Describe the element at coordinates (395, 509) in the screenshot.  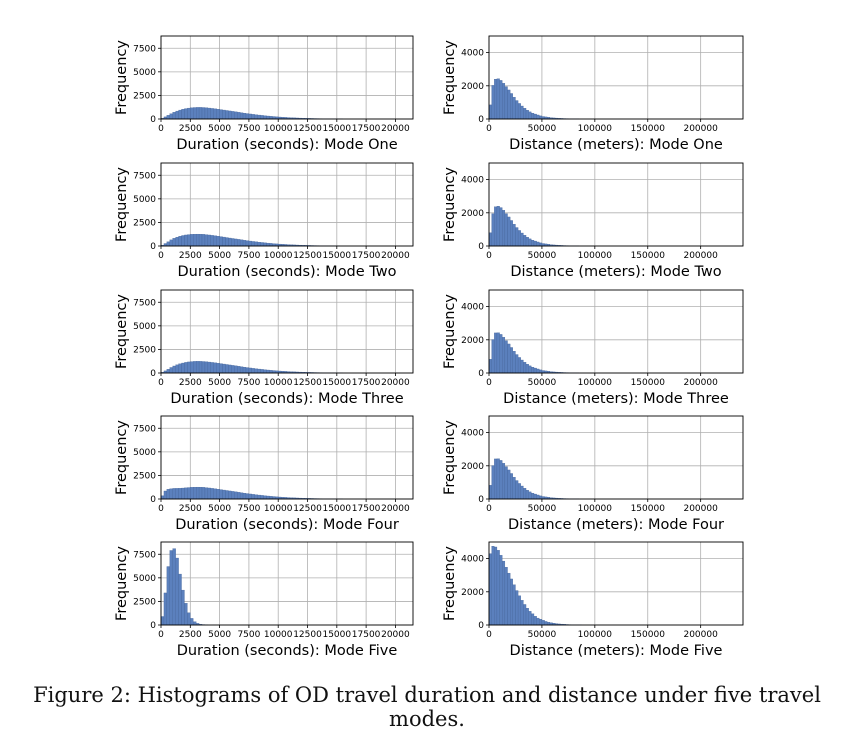
I see `x-tick-label: 20000` at that location.